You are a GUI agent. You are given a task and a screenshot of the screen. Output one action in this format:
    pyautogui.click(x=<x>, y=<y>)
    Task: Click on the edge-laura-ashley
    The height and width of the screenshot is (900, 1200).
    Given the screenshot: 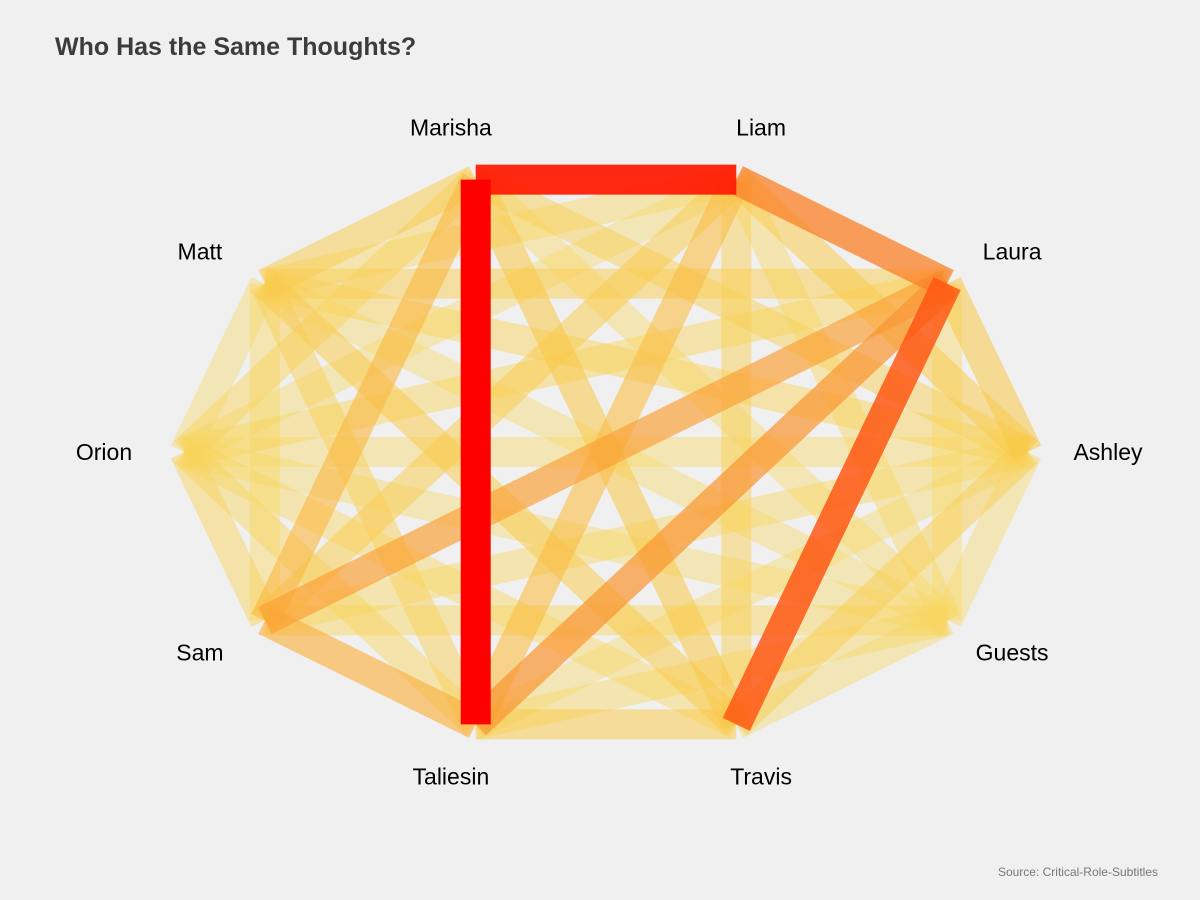 What is the action you would take?
    pyautogui.click(x=987, y=368)
    